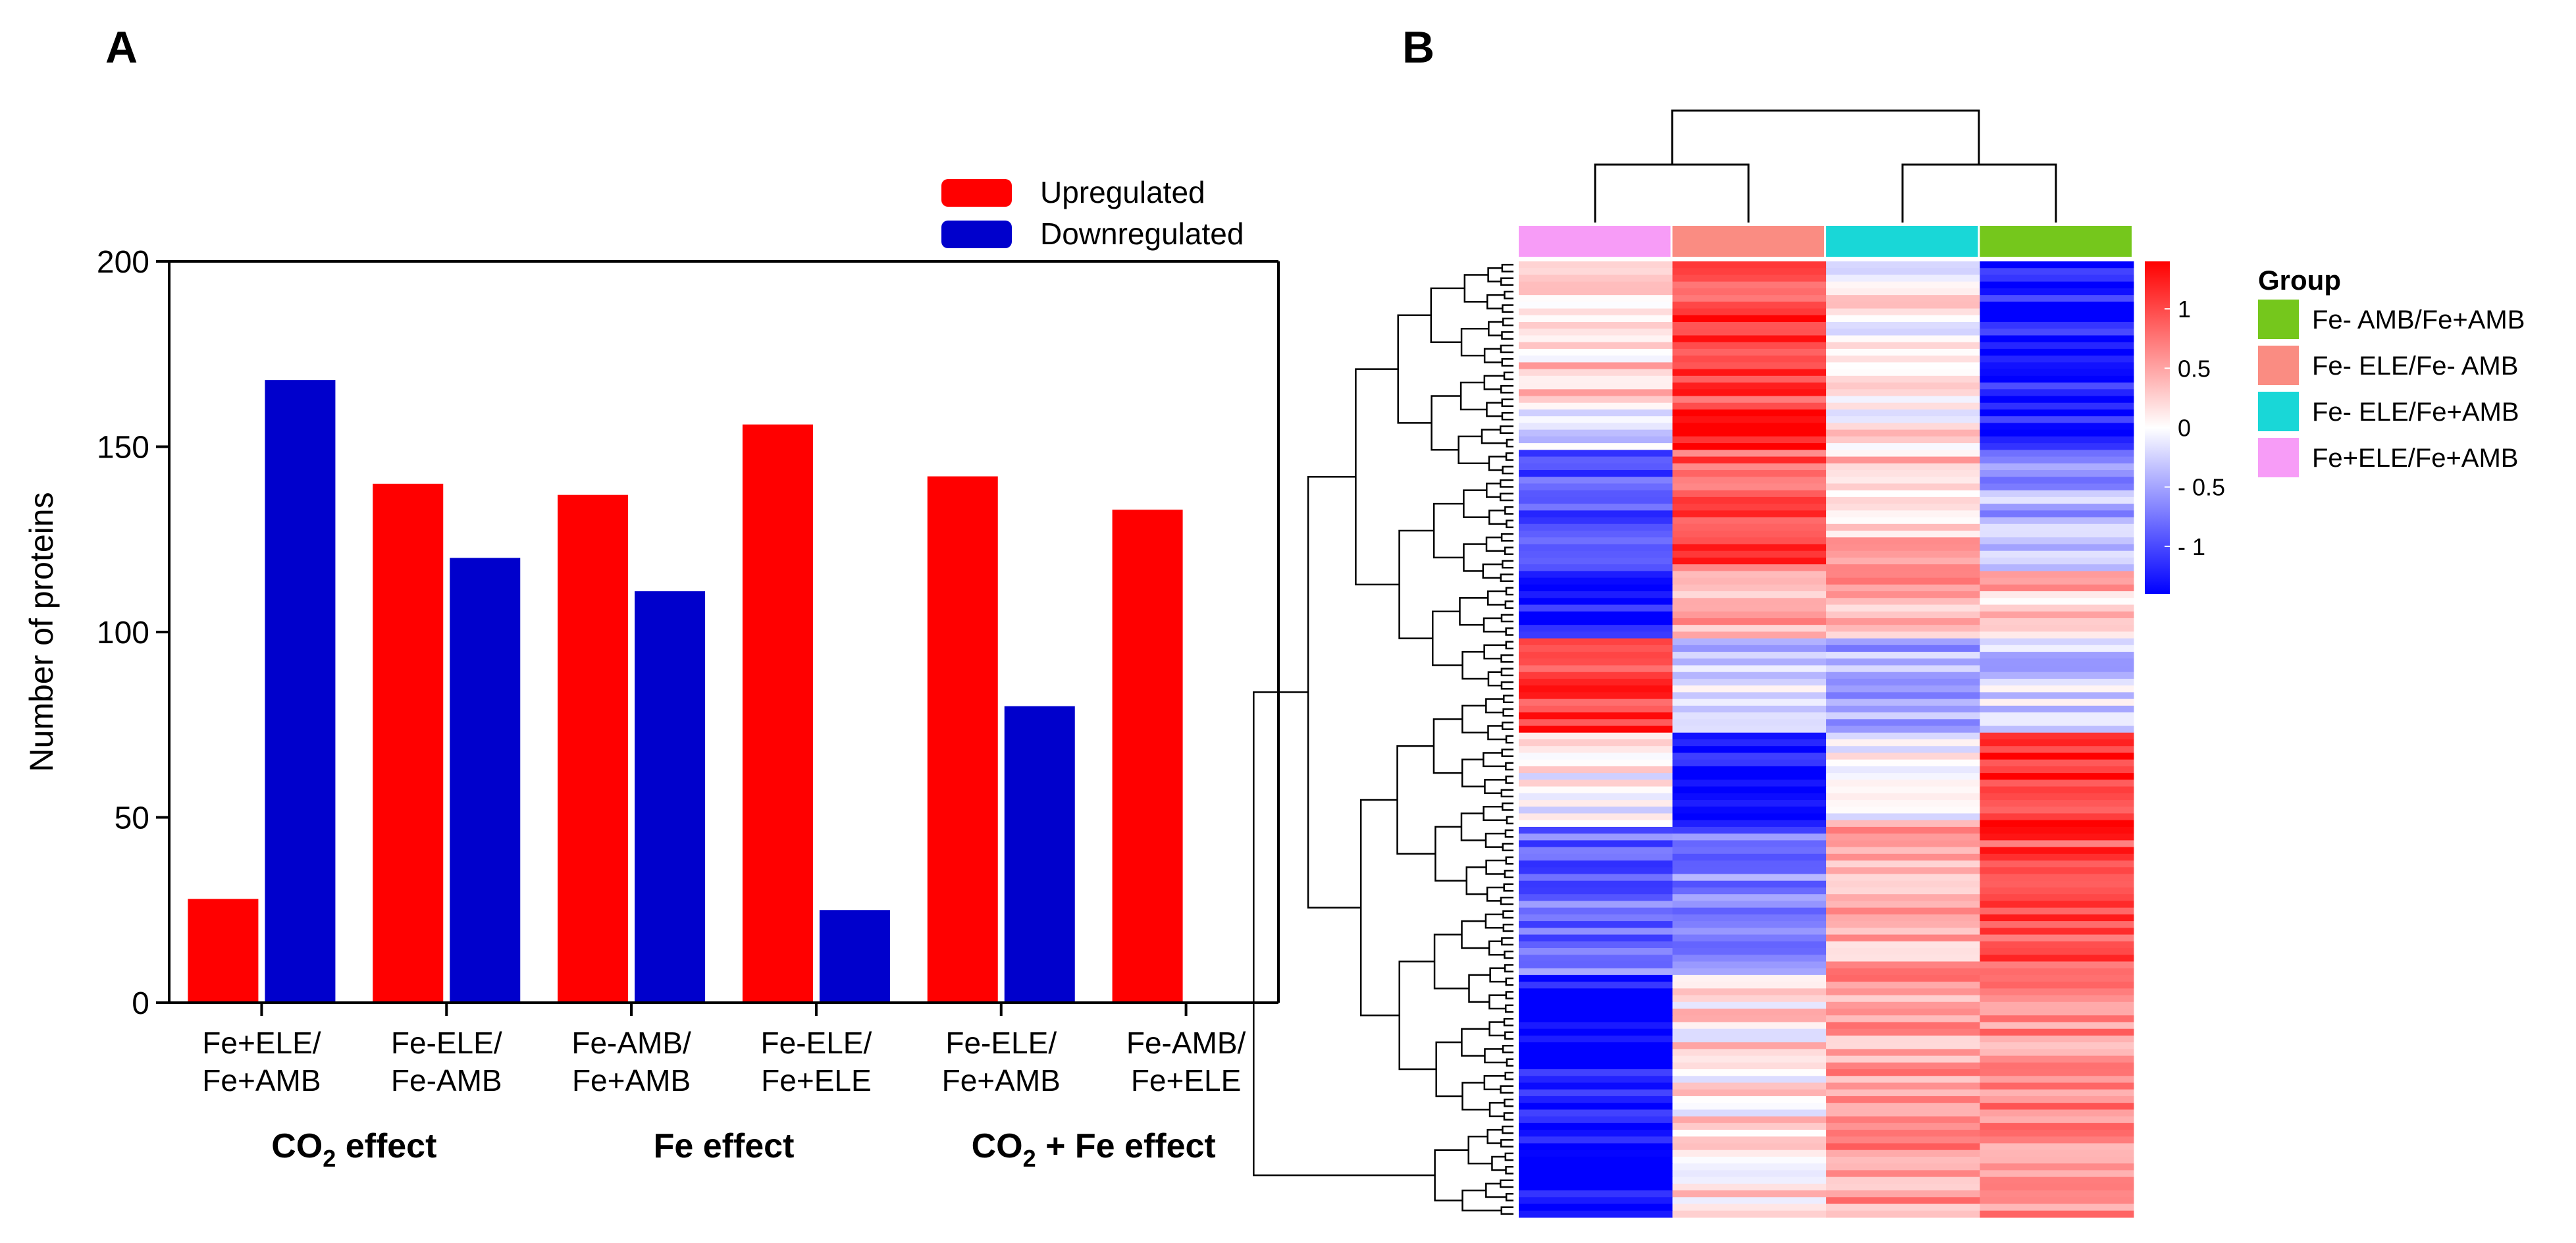 Image resolution: width=2576 pixels, height=1243 pixels. I want to click on group-label: CO2 + Fe effect, so click(1094, 1149).